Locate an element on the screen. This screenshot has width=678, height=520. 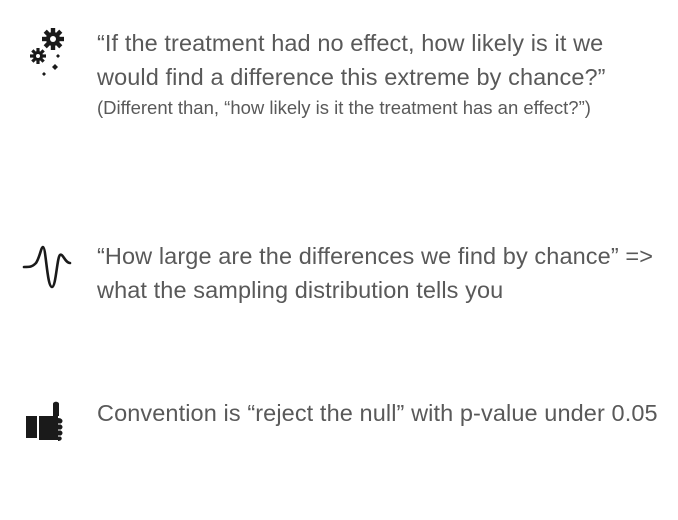
thumbs-up-icon is located at coordinates (44, 421).